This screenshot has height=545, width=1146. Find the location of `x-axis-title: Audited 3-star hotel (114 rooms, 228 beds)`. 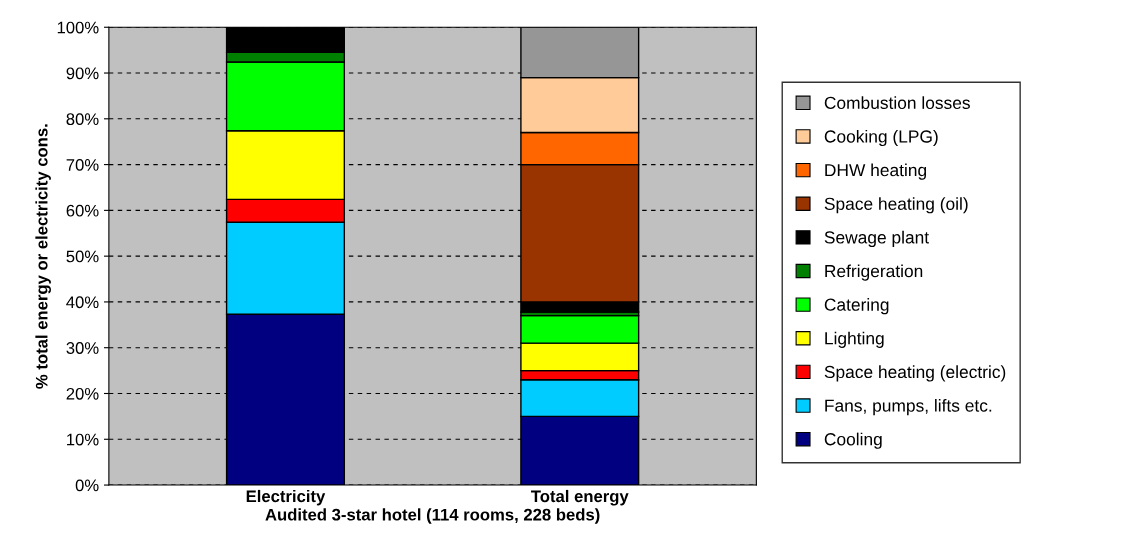

x-axis-title: Audited 3-star hotel (114 rooms, 228 beds) is located at coordinates (432, 516).